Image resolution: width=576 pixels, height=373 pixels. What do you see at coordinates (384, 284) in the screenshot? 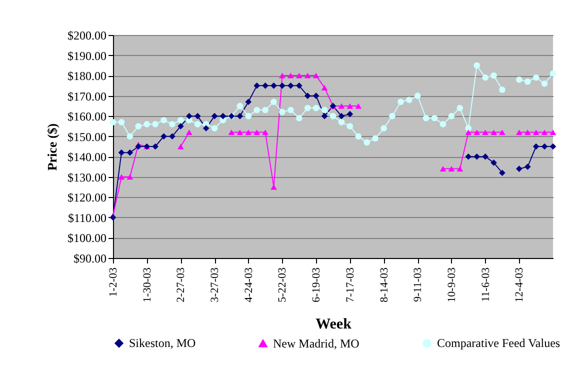
I see `x-tick-label: 8-14-03` at bounding box center [384, 284].